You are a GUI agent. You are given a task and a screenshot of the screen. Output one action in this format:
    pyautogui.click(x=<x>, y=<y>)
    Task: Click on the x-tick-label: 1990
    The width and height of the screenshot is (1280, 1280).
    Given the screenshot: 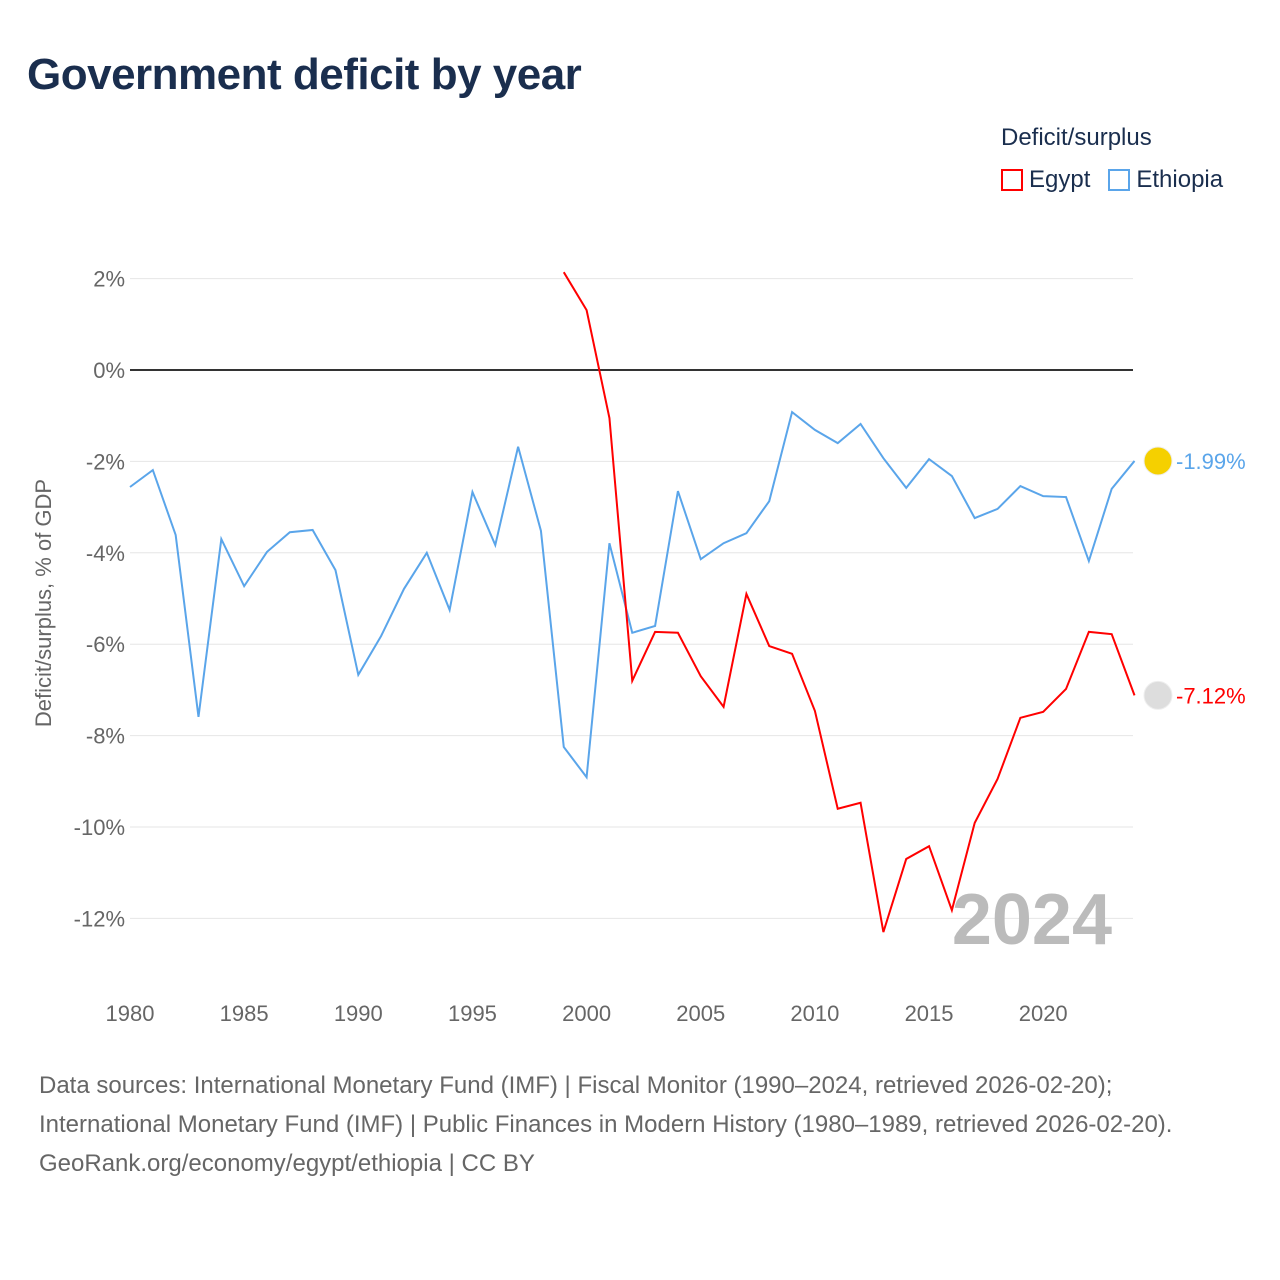 What is the action you would take?
    pyautogui.click(x=358, y=1013)
    